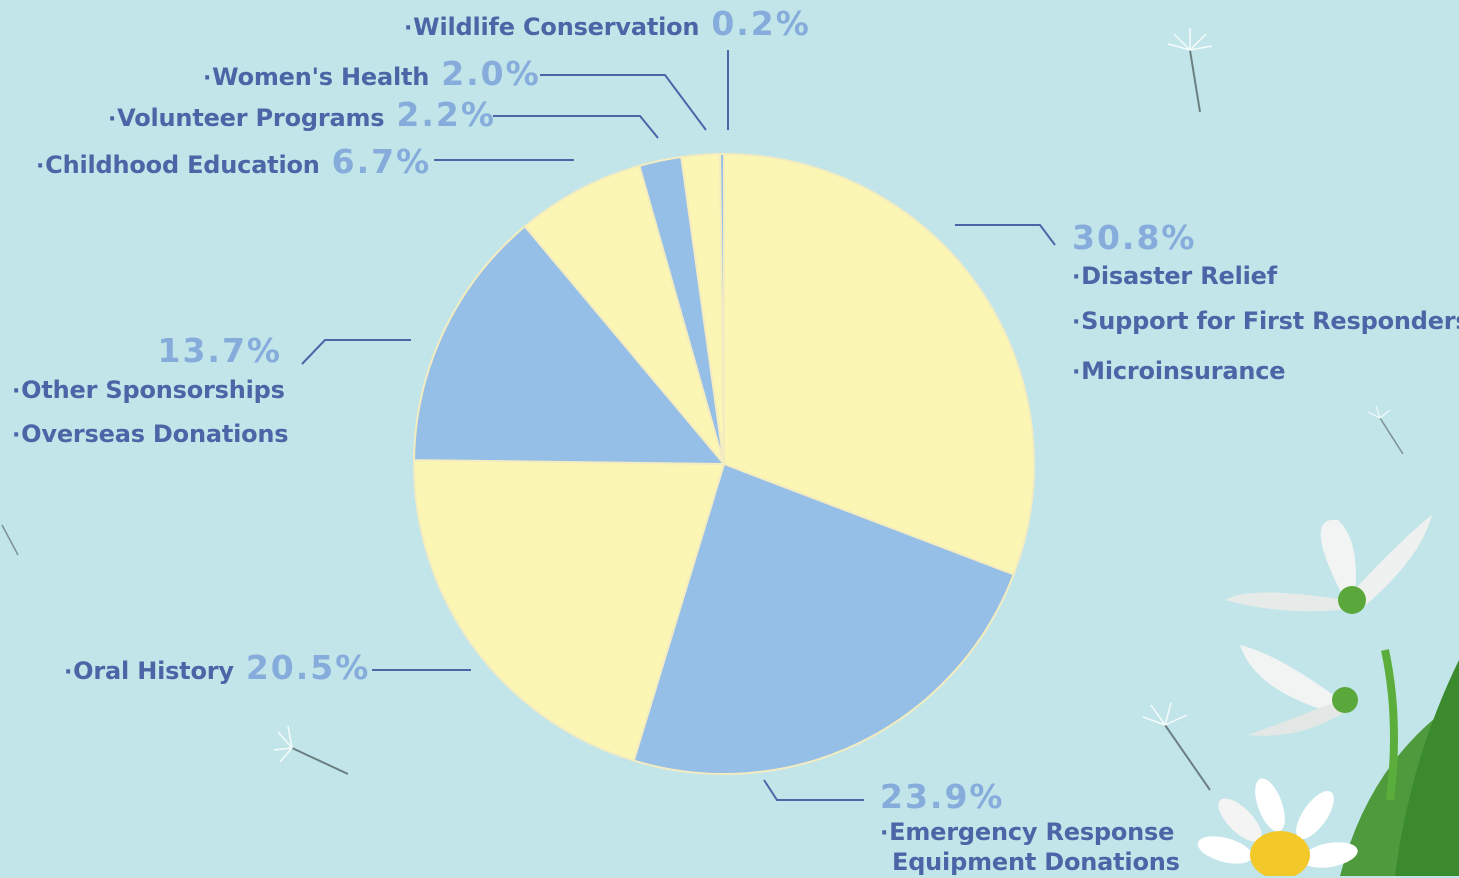 The width and height of the screenshot is (1459, 878). I want to click on slice-label-womens-health: Women's Health 2.0%, so click(372, 73).